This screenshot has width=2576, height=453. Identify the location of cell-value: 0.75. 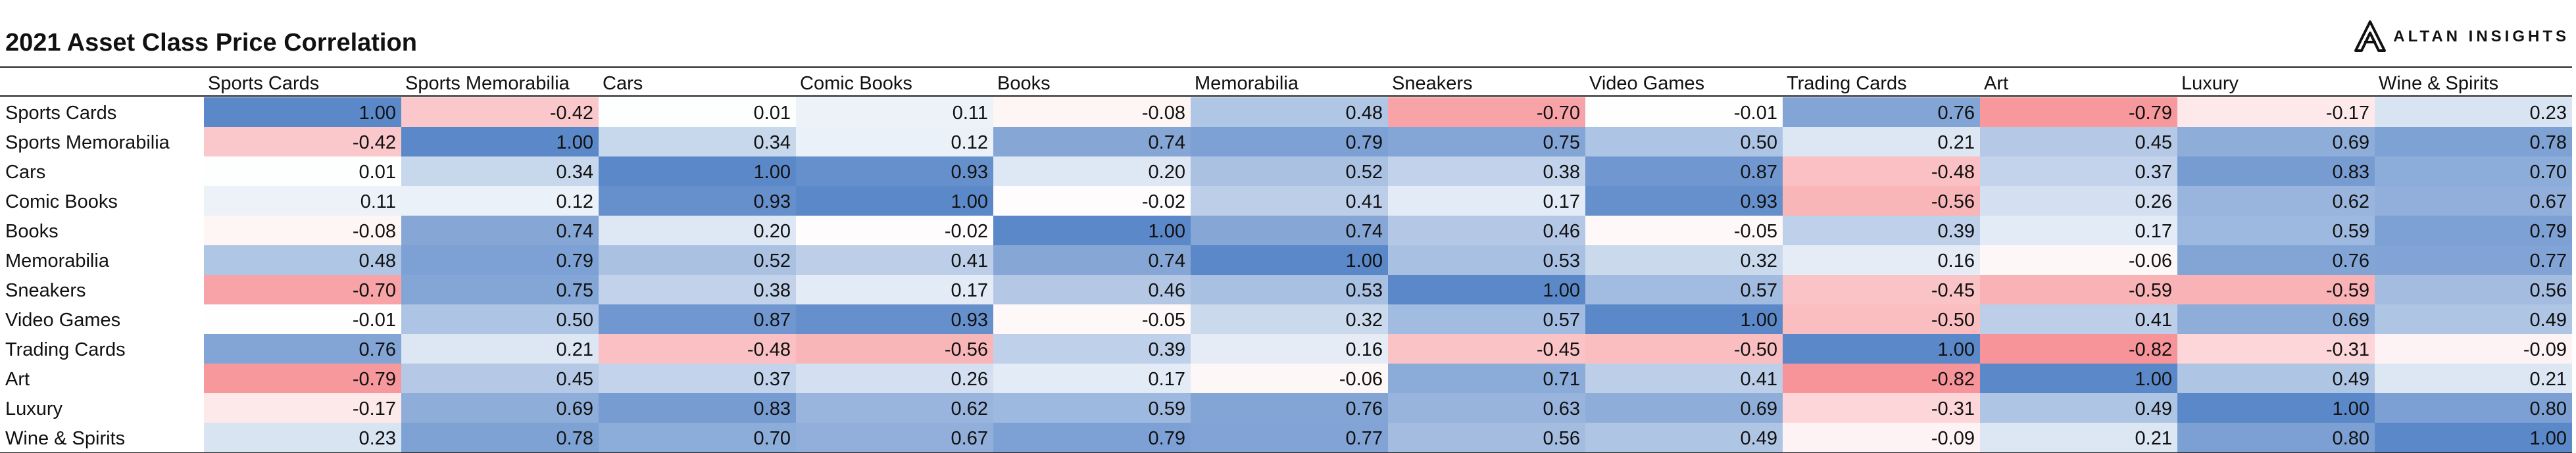
(1561, 142).